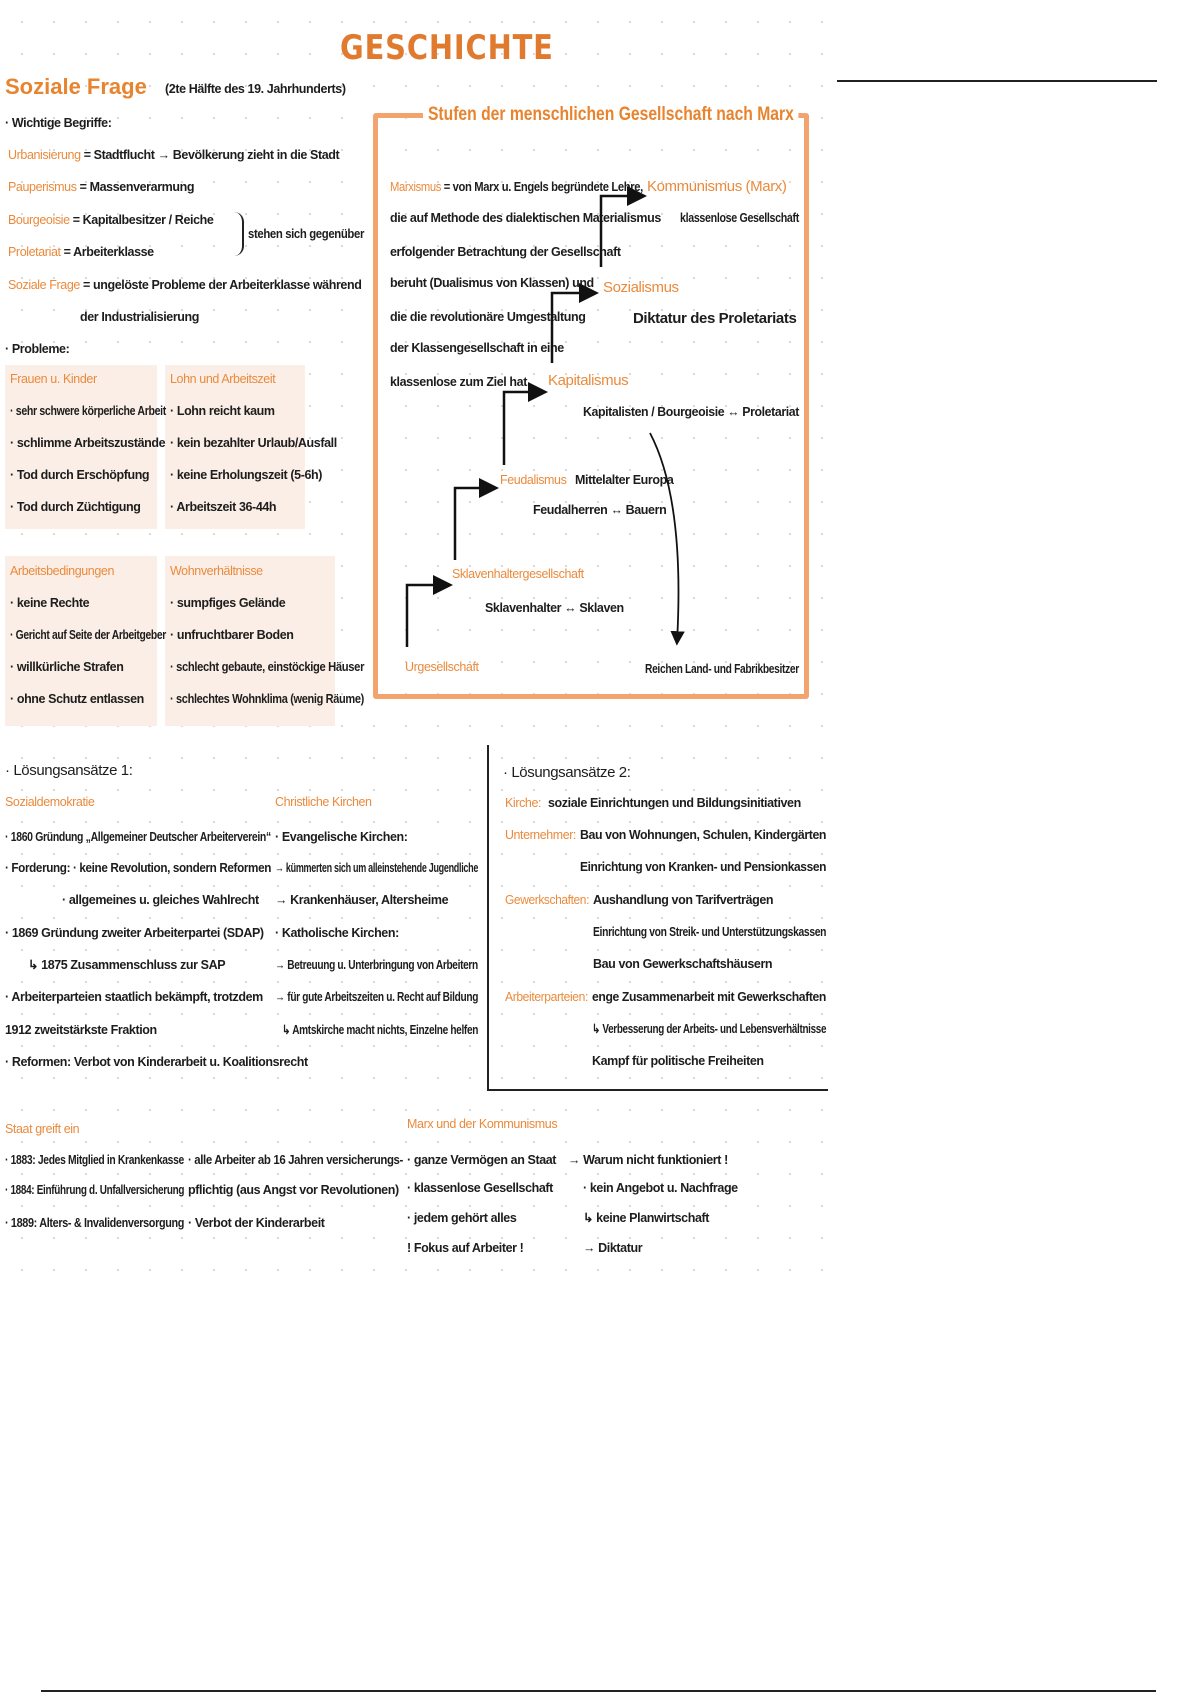 This screenshot has height=1700, width=1200. I want to click on top-right-rule, so click(997, 81).